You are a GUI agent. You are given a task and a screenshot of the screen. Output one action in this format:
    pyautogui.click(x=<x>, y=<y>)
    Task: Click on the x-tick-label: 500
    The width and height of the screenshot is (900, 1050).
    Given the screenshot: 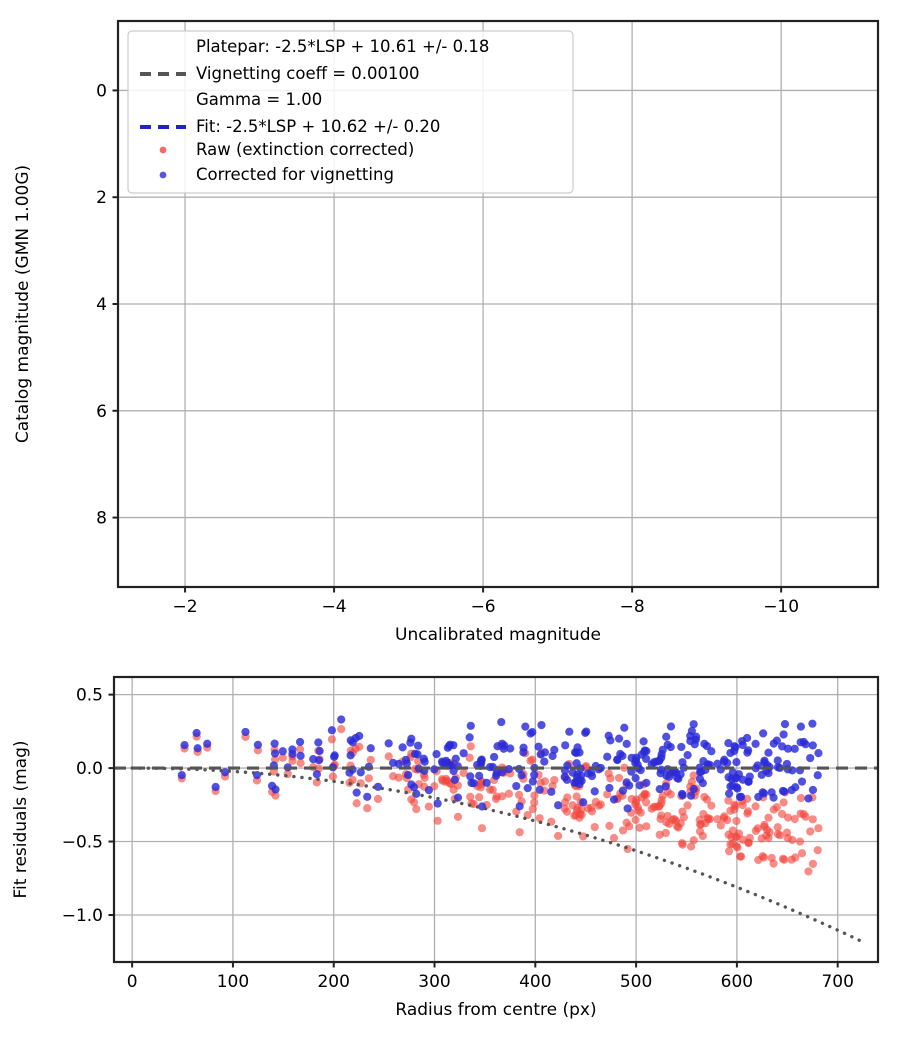 What is the action you would take?
    pyautogui.click(x=636, y=982)
    